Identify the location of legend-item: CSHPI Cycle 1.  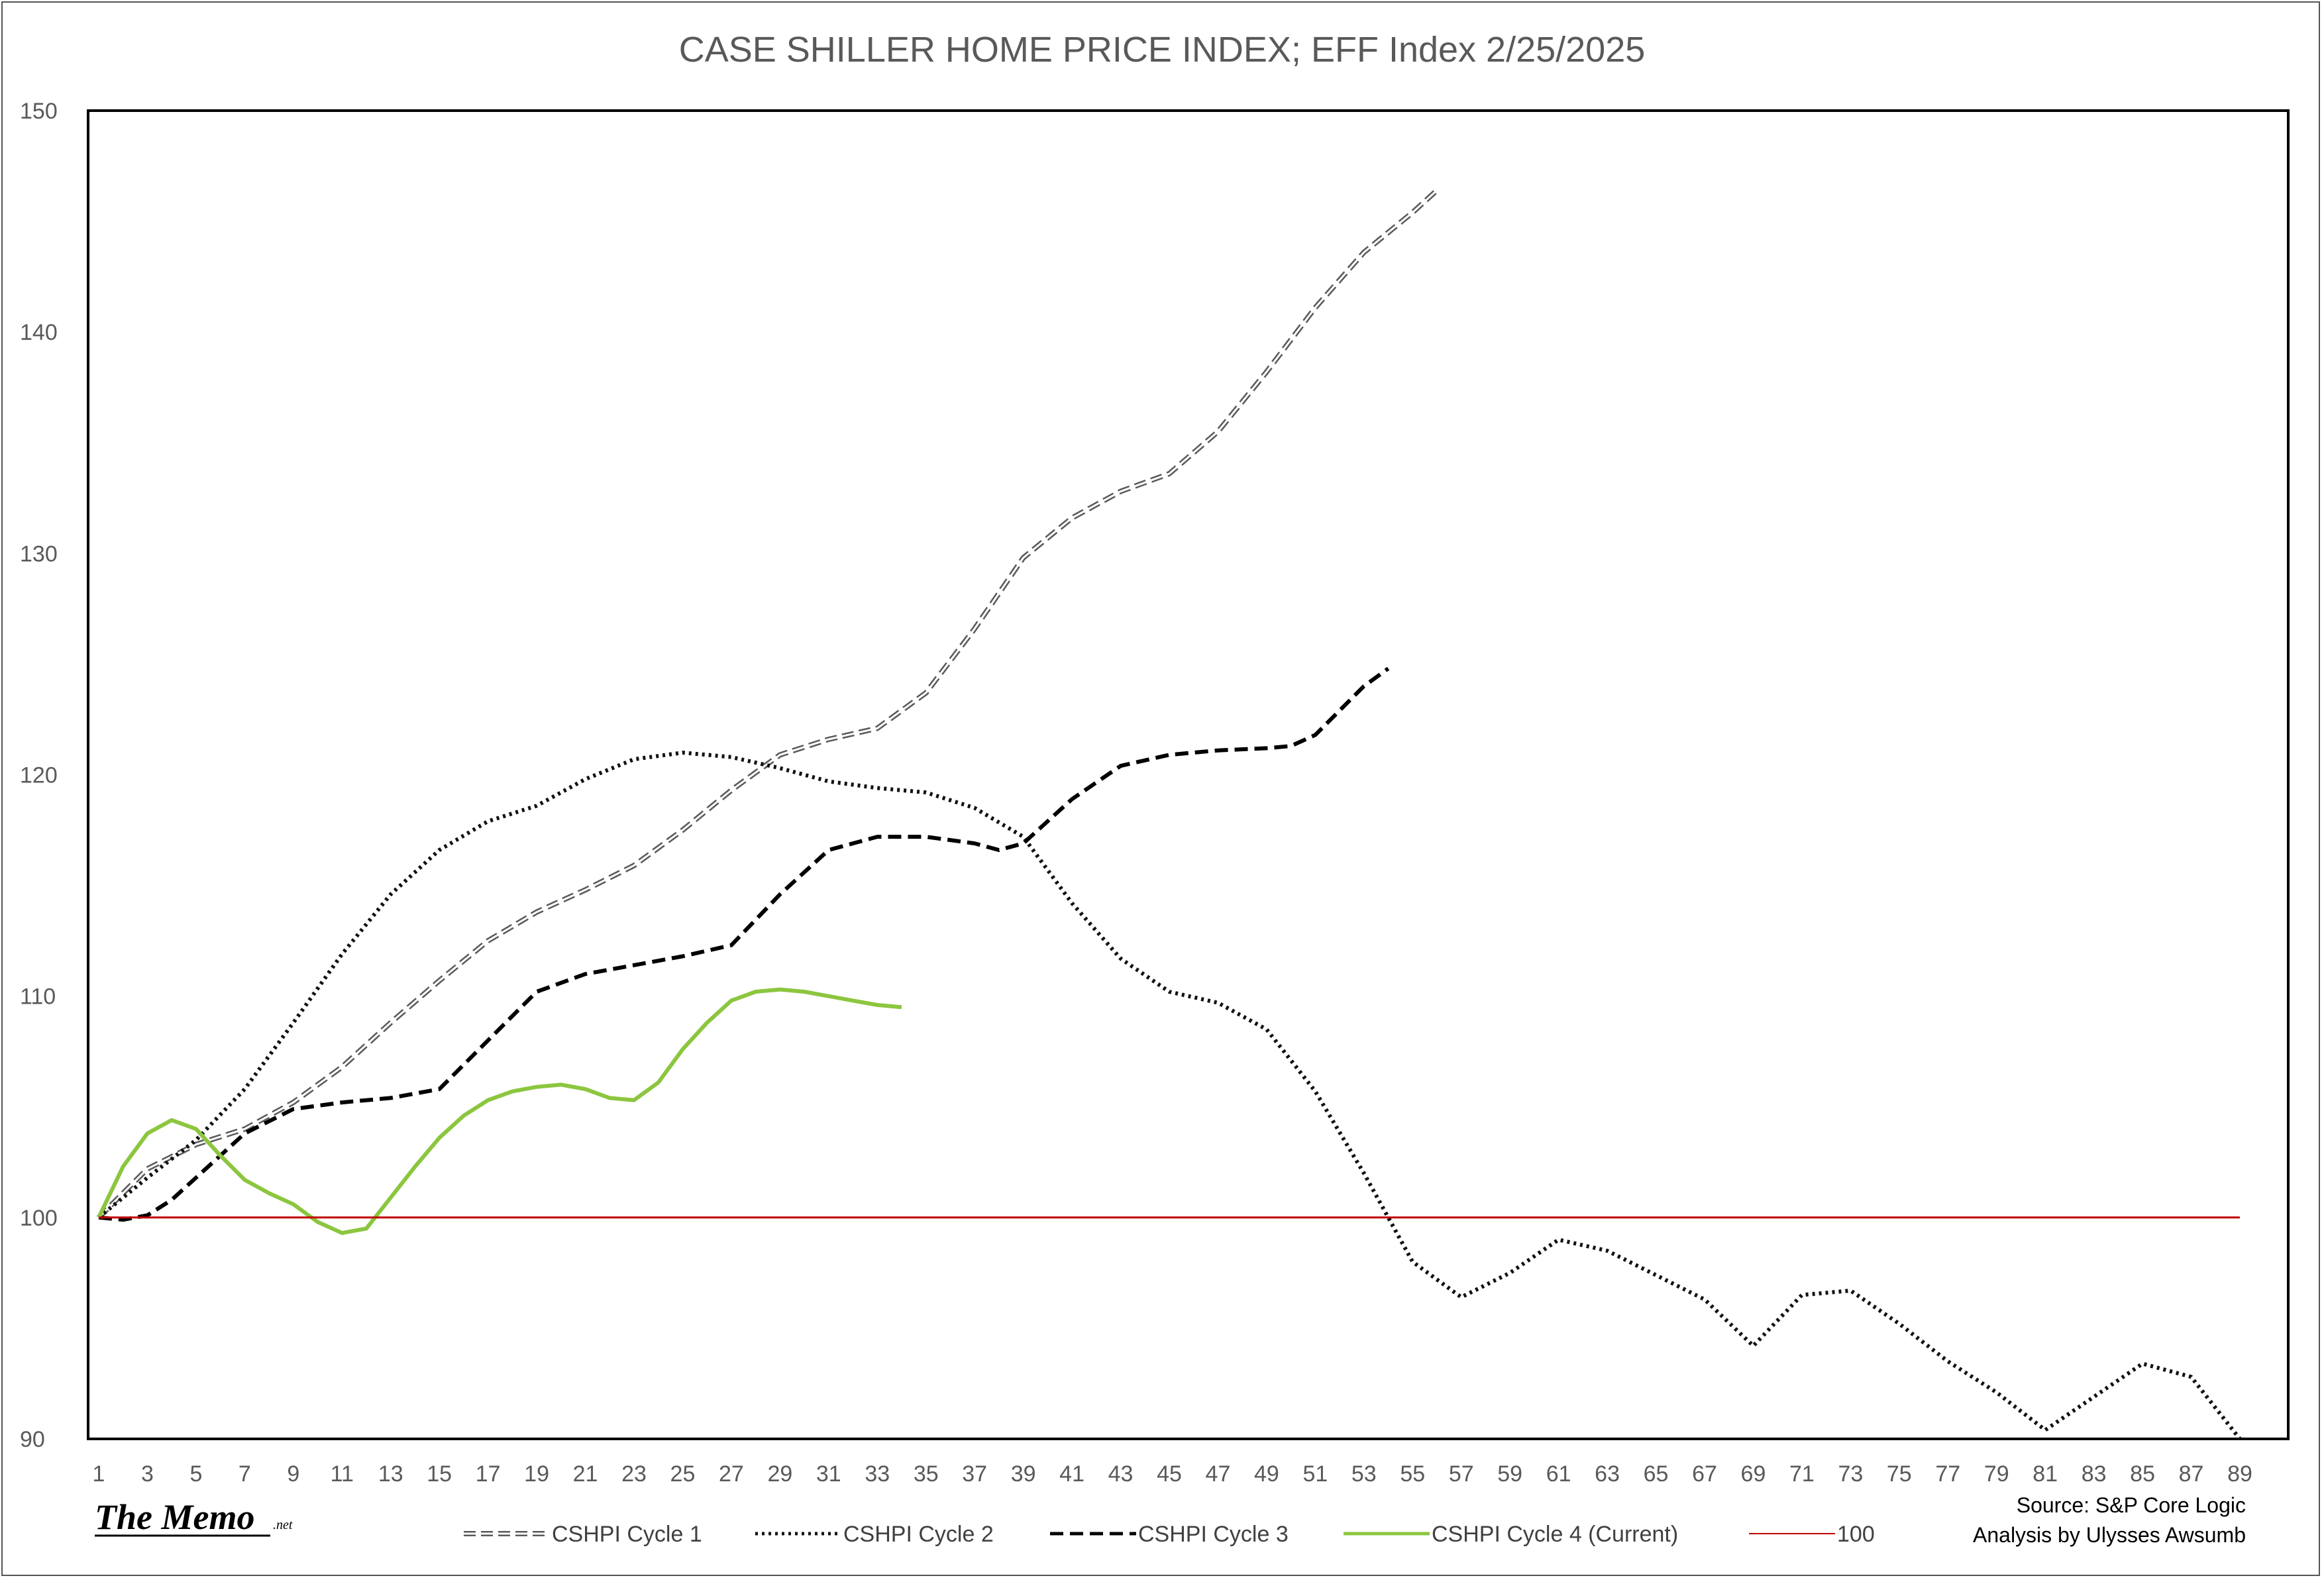
(583, 1534).